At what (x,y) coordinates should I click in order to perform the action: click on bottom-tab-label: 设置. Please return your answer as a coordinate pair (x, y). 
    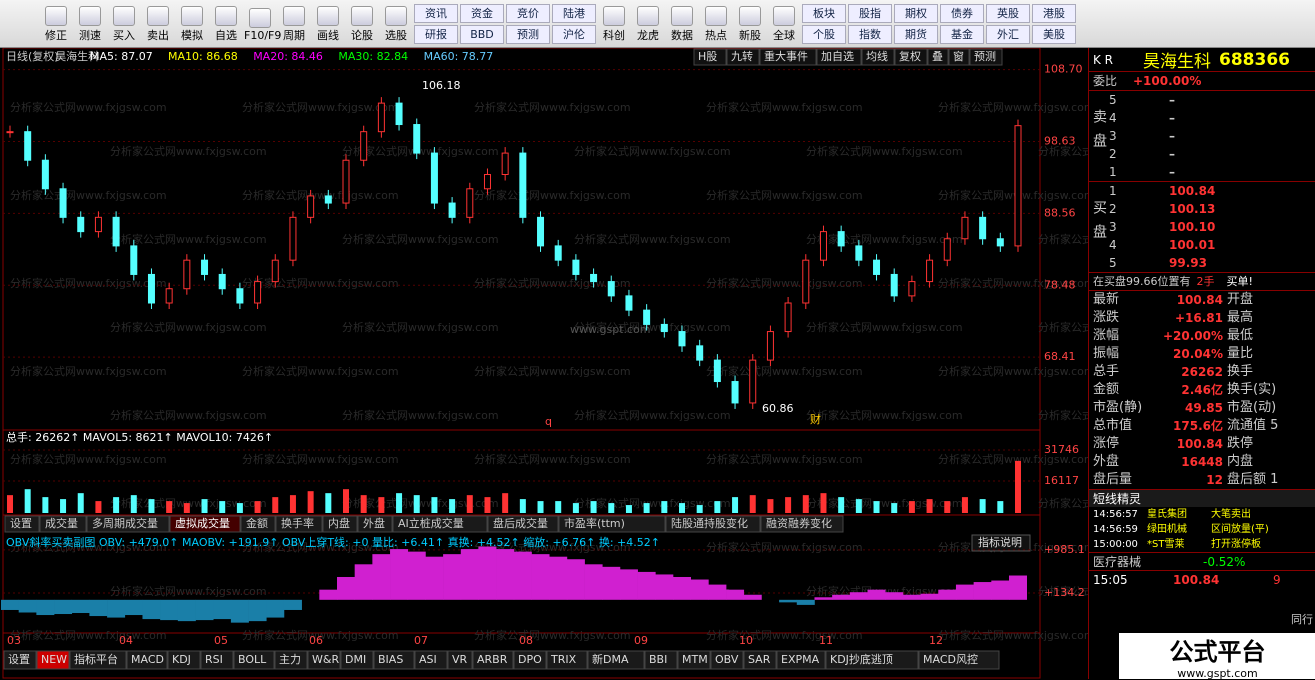
    Looking at the image, I should click on (19, 659).